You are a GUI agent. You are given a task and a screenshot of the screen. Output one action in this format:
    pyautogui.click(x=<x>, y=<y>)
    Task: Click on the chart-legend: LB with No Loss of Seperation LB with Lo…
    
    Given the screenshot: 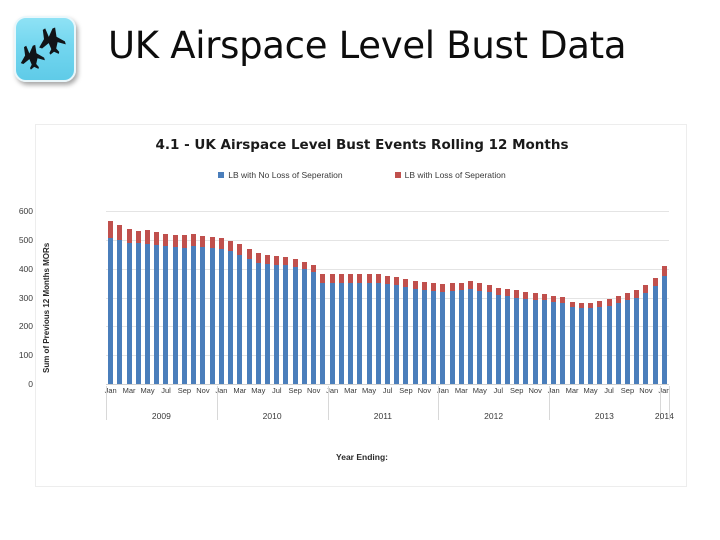 What is the action you would take?
    pyautogui.click(x=362, y=175)
    